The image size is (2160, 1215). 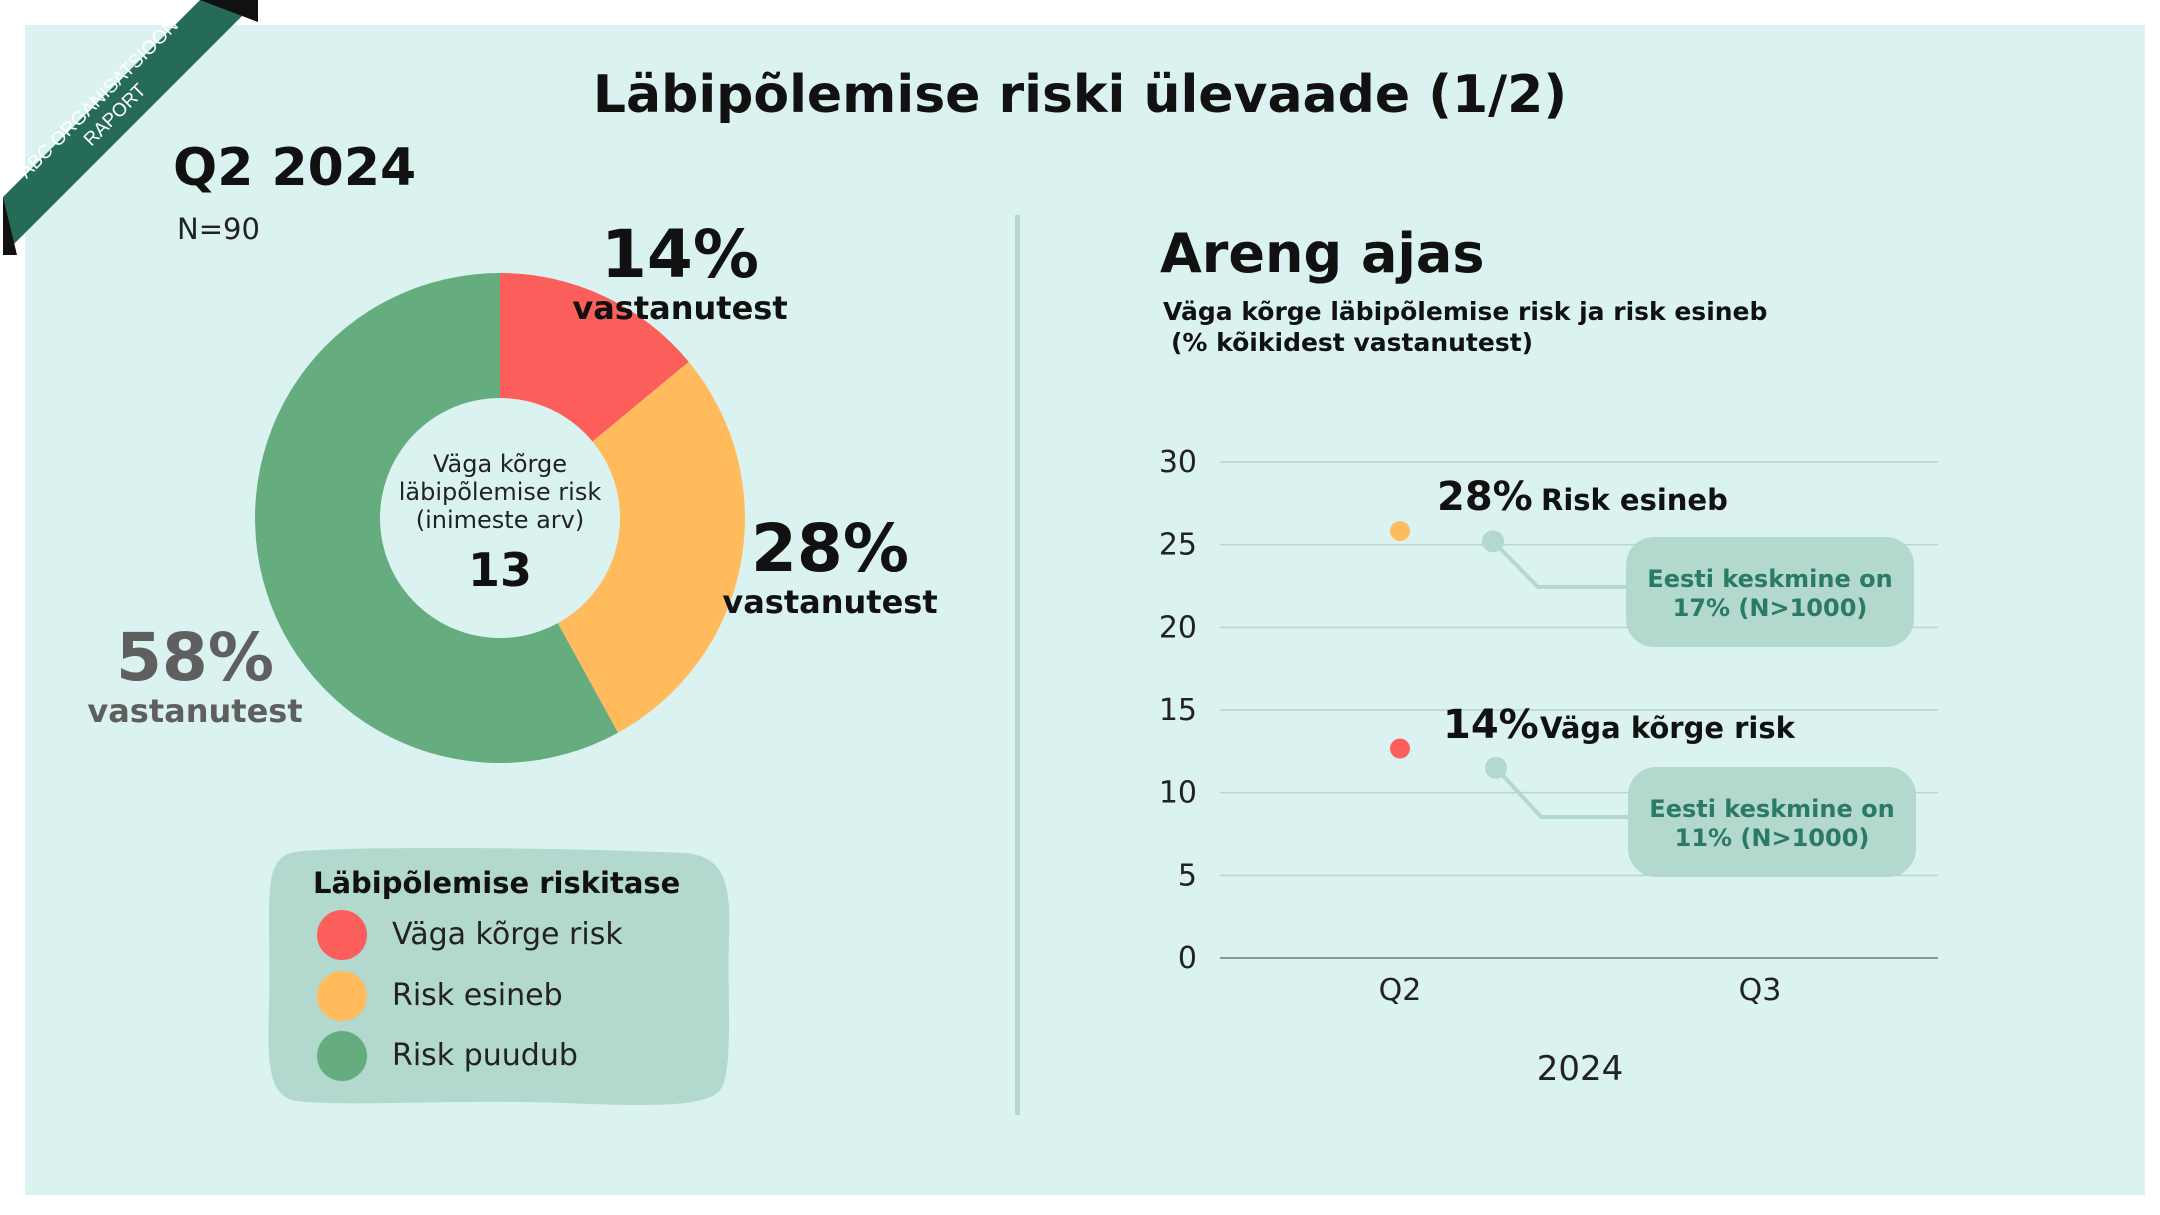 What do you see at coordinates (1187, 875) in the screenshot?
I see `y-tick-label: 5` at bounding box center [1187, 875].